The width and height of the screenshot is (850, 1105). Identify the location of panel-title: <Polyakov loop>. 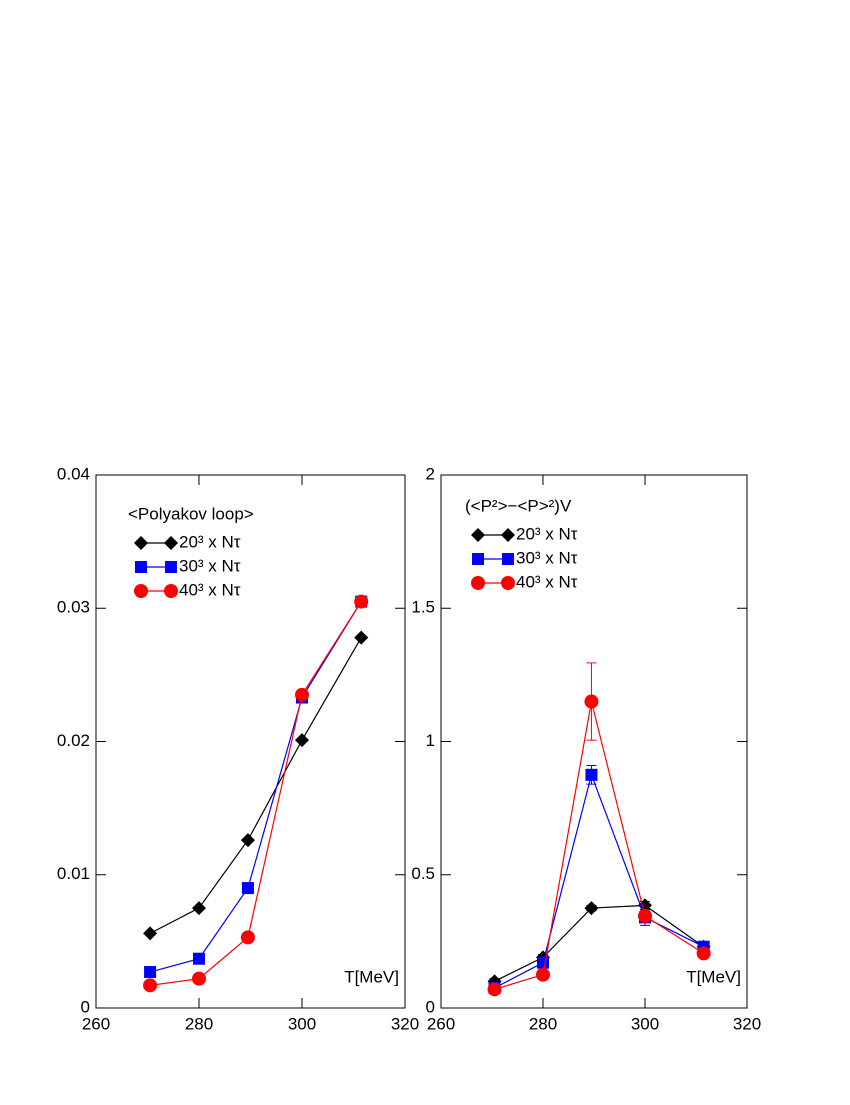
(191, 513).